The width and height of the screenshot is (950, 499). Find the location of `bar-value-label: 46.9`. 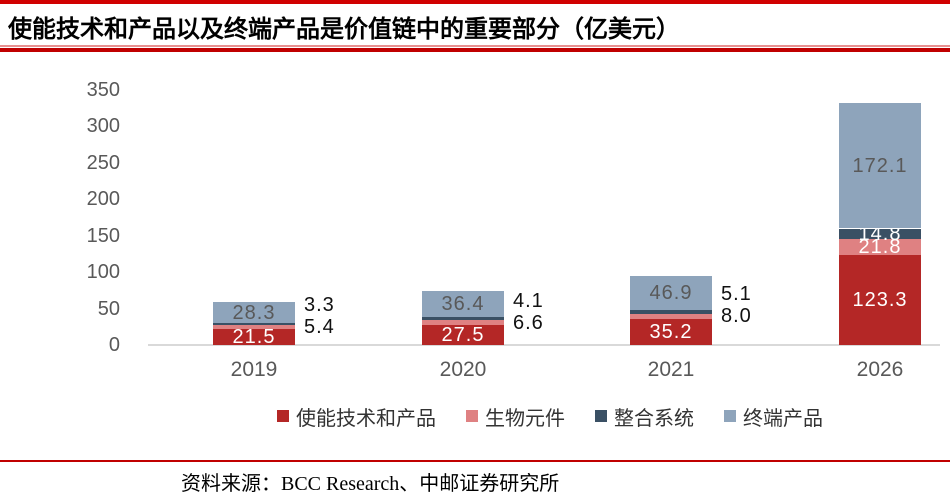

bar-value-label: 46.9 is located at coordinates (671, 292).